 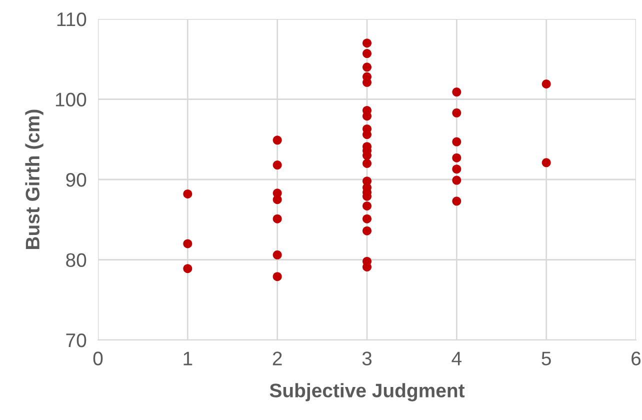 I want to click on y-tick-label: 80, so click(x=76, y=260).